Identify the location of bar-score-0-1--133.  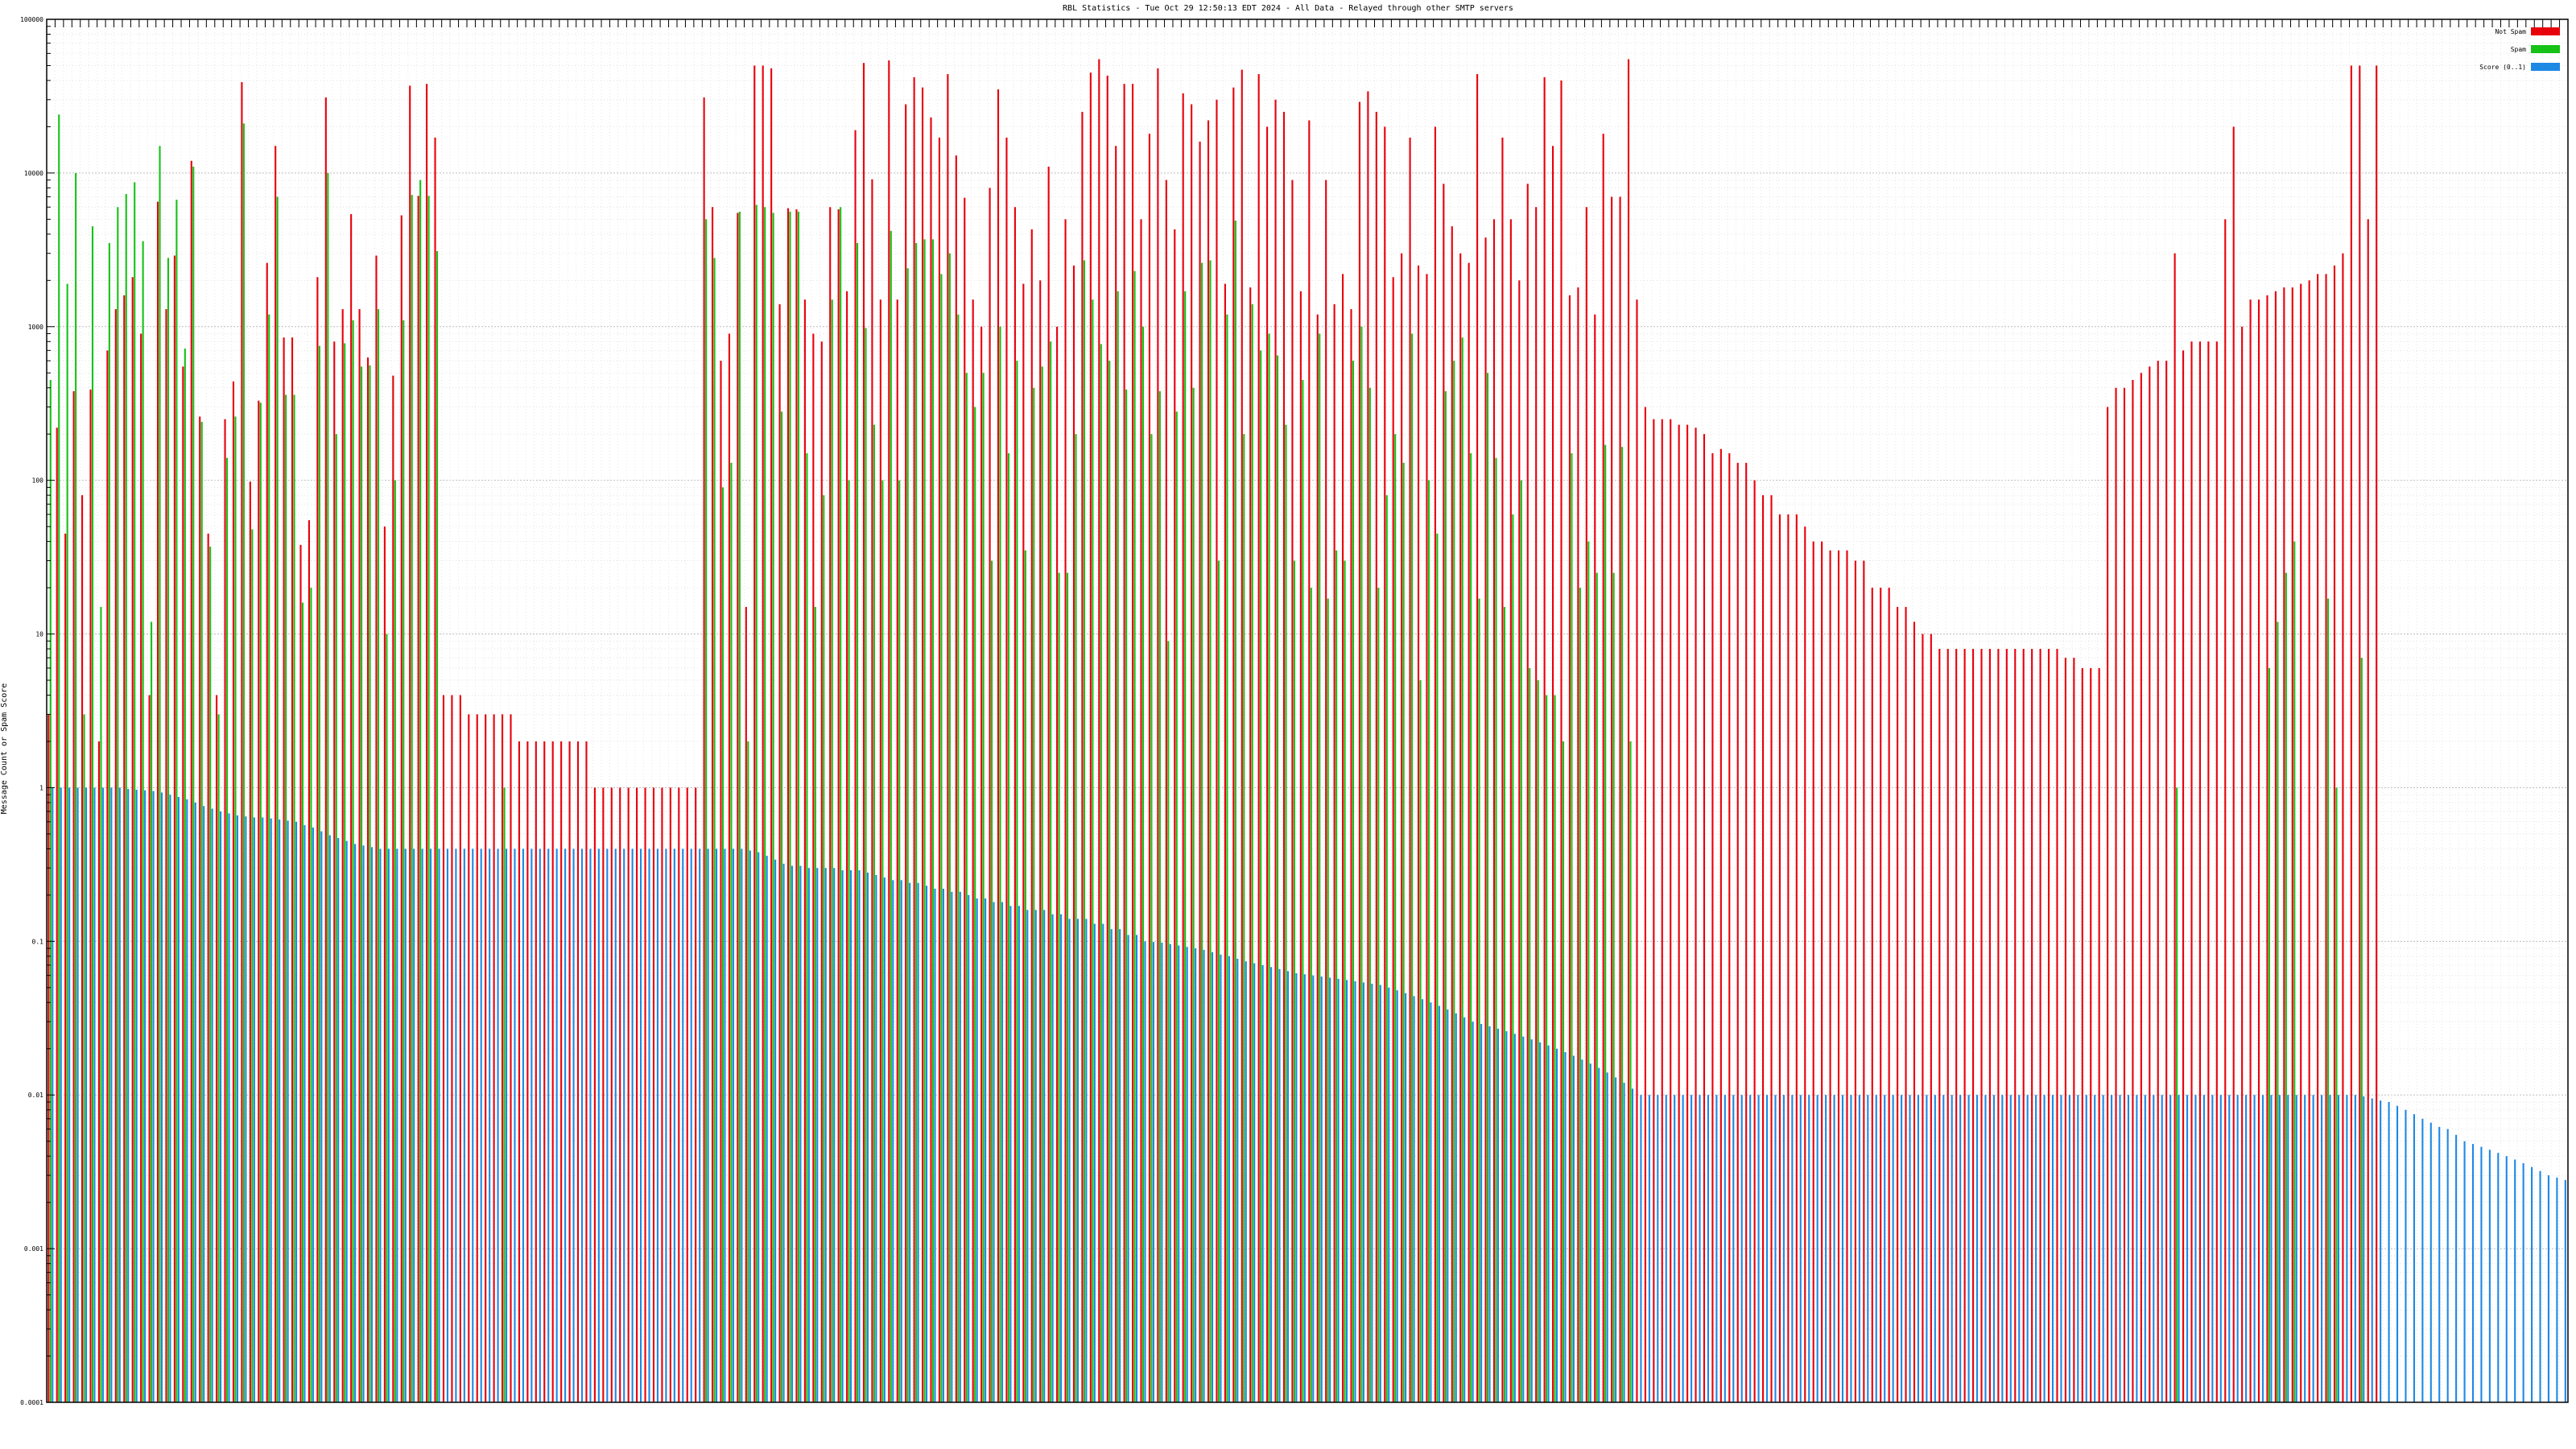
(1170, 1172).